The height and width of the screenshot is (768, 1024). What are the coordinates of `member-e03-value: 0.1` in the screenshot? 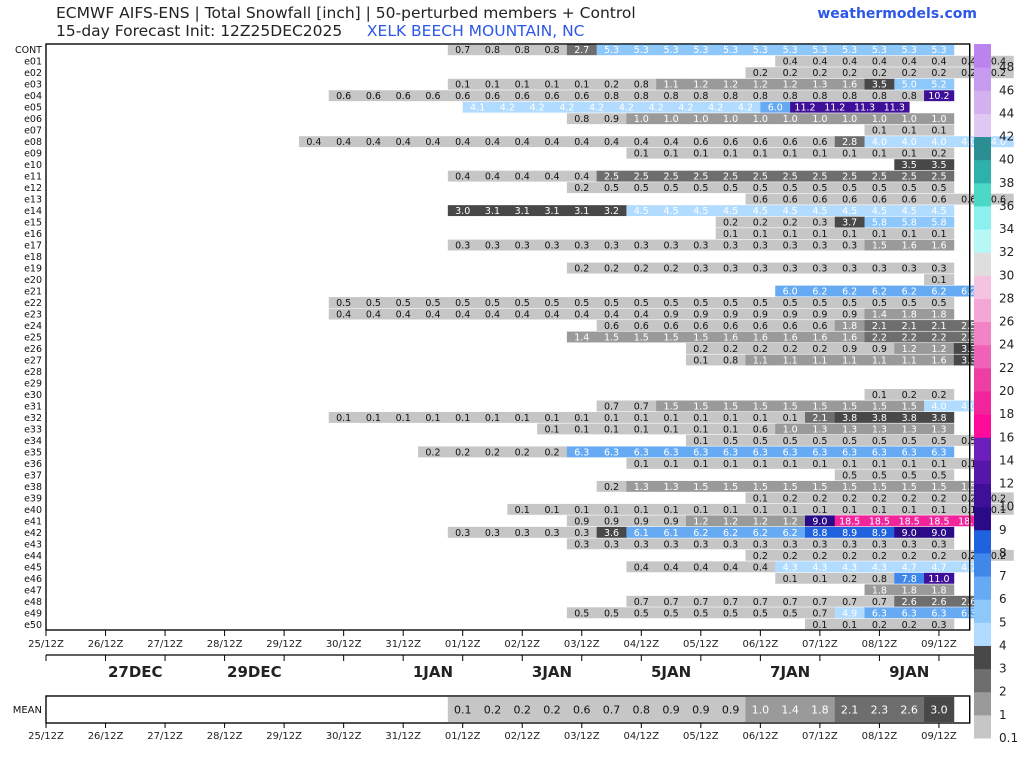 It's located at (492, 85).